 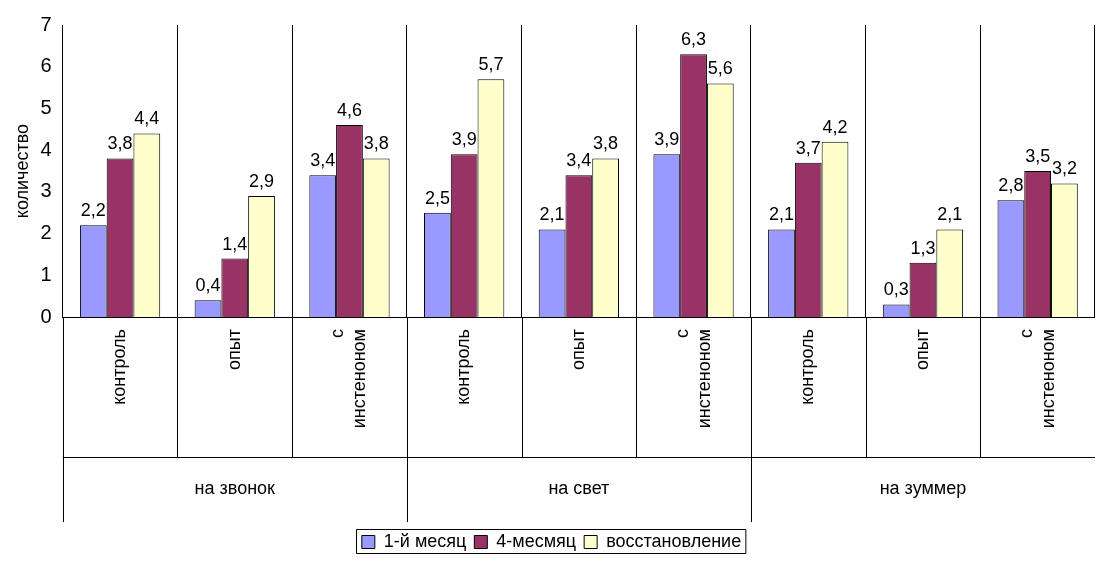 What do you see at coordinates (437, 197) in the screenshot?
I see `data-label: 2,5` at bounding box center [437, 197].